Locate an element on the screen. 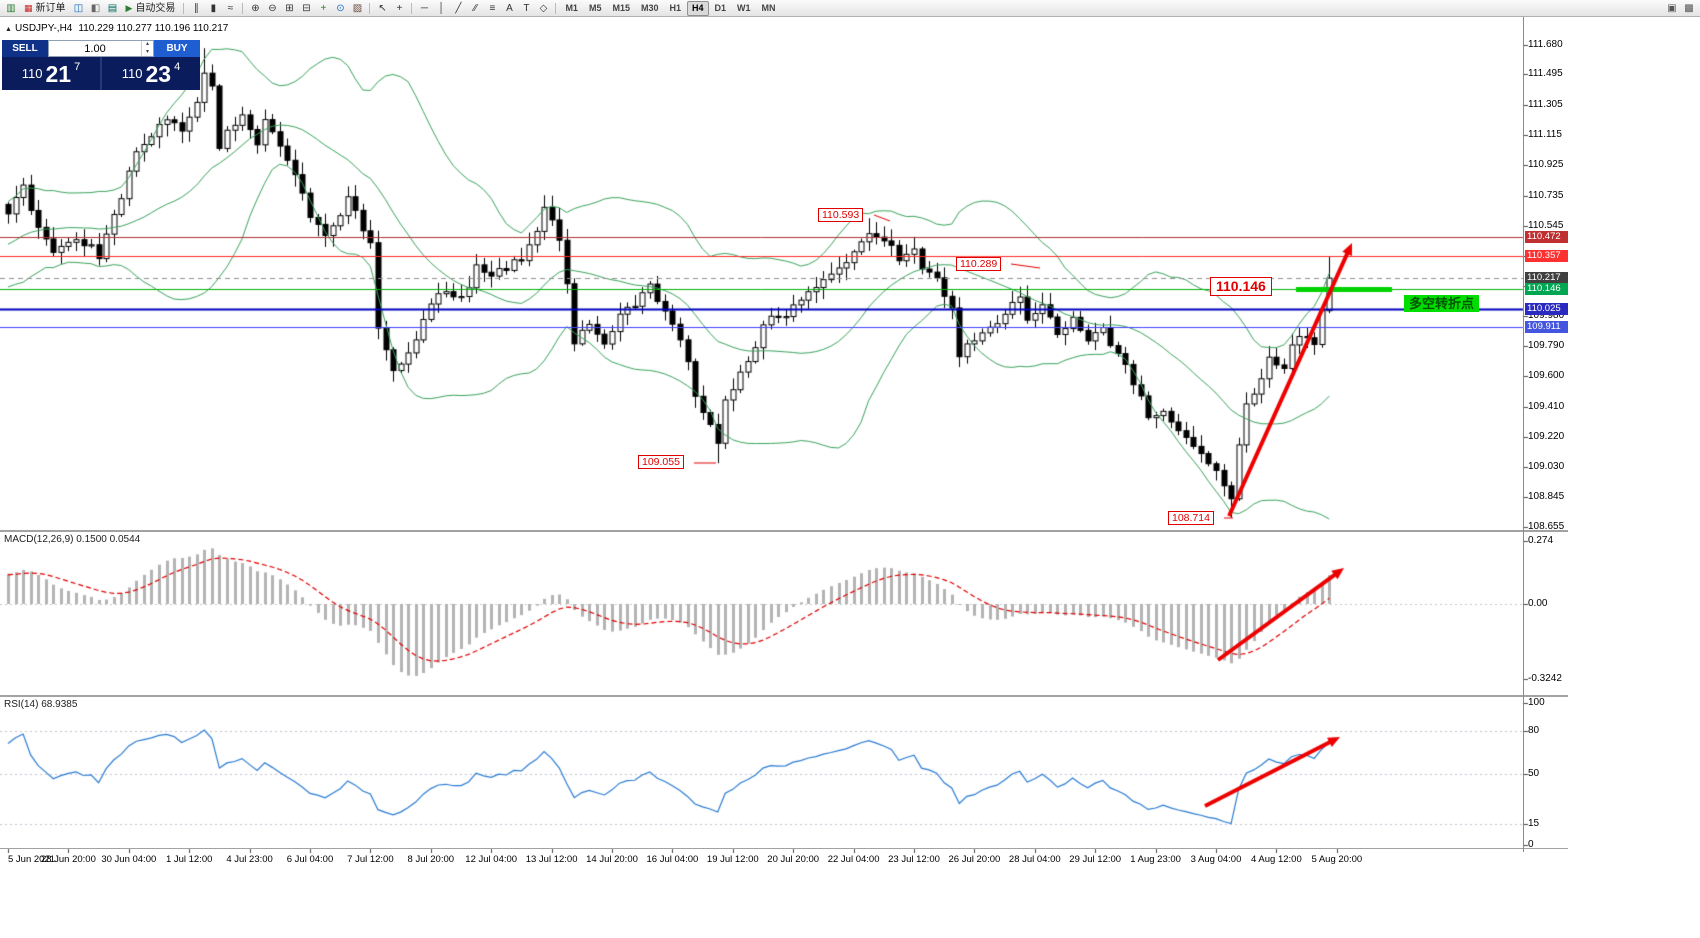 Image resolution: width=1700 pixels, height=938 pixels. fullscreen-icon: ▩ is located at coordinates (1689, 8).